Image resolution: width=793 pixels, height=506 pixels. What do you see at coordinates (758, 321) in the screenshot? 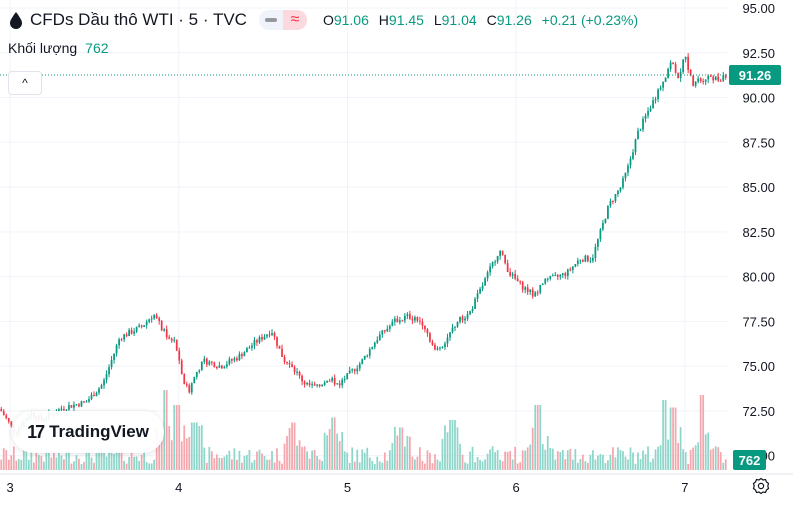
I see `price-tick-label: 77.50` at bounding box center [758, 321].